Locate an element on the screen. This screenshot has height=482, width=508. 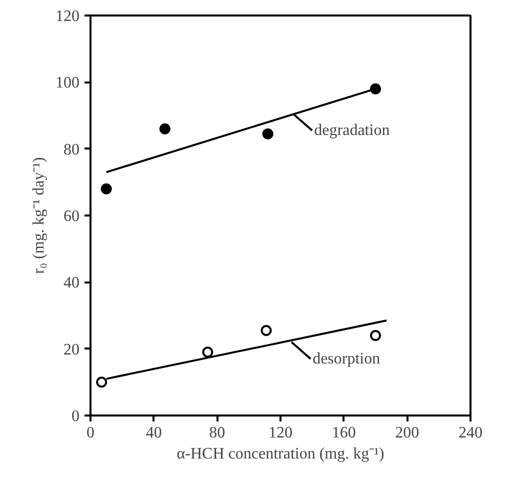
x-tick-label: 0 is located at coordinates (90, 433).